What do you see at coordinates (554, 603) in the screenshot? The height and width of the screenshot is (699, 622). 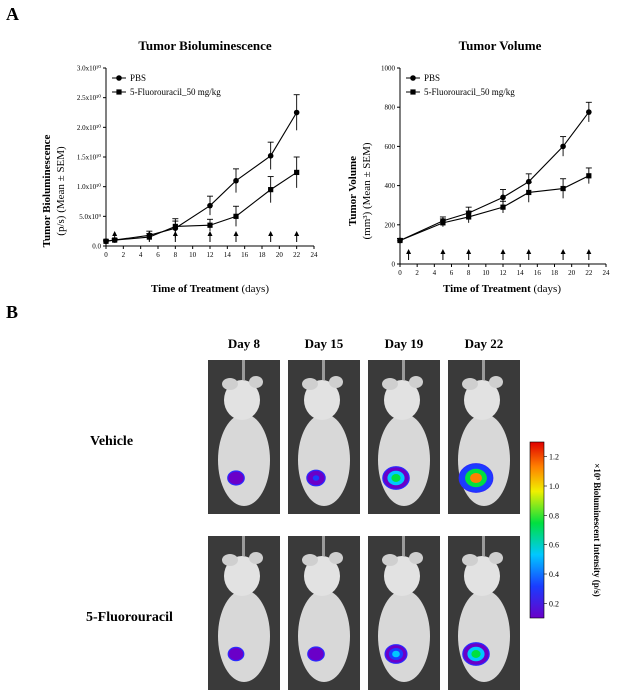 I see `colorbar-tick-label: 0.2` at bounding box center [554, 603].